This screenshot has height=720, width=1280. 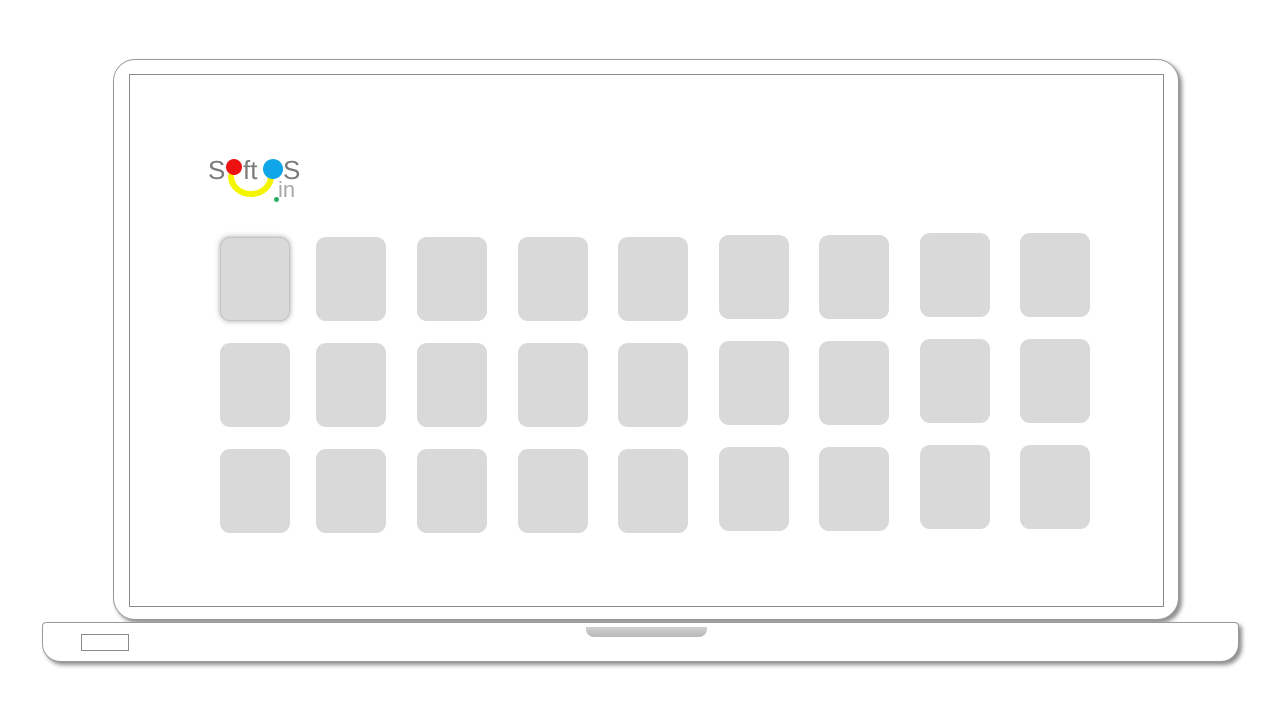 I want to click on logo-letter-s2: S, so click(x=292, y=170).